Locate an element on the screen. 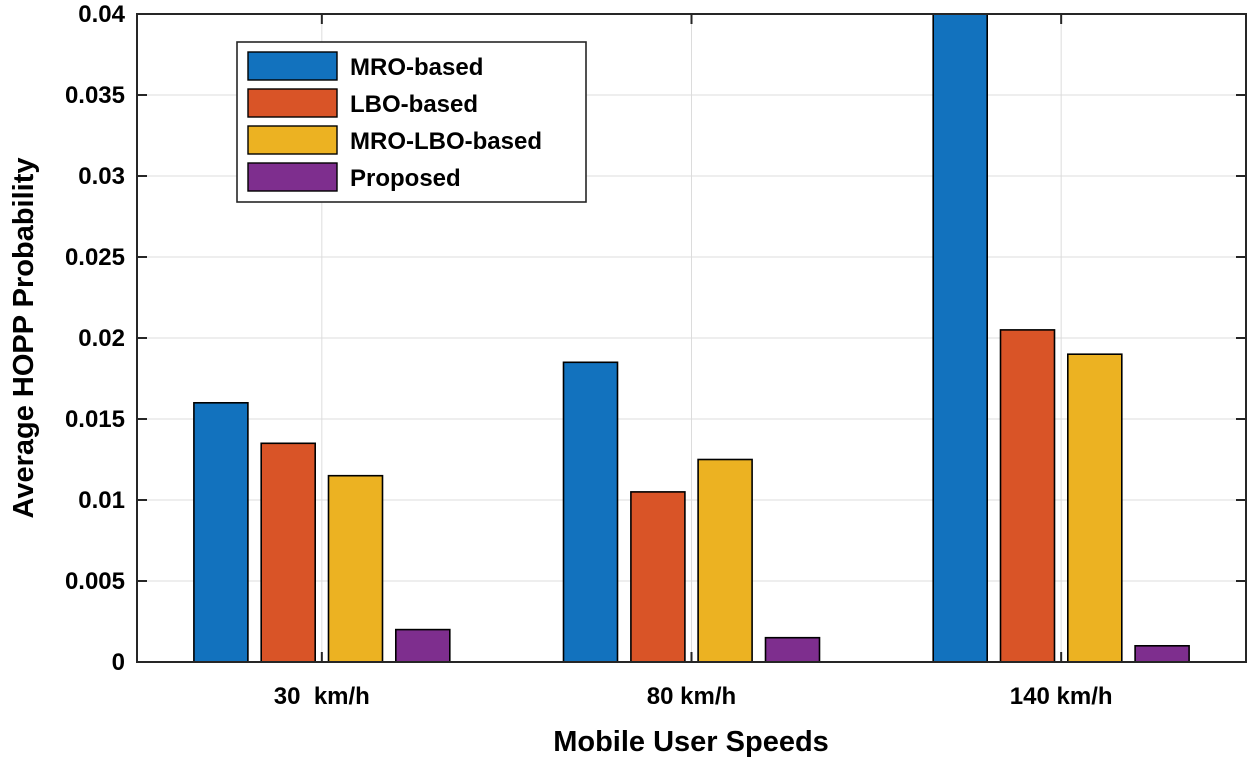  y-tick-label: 0.02 is located at coordinates (101, 338).